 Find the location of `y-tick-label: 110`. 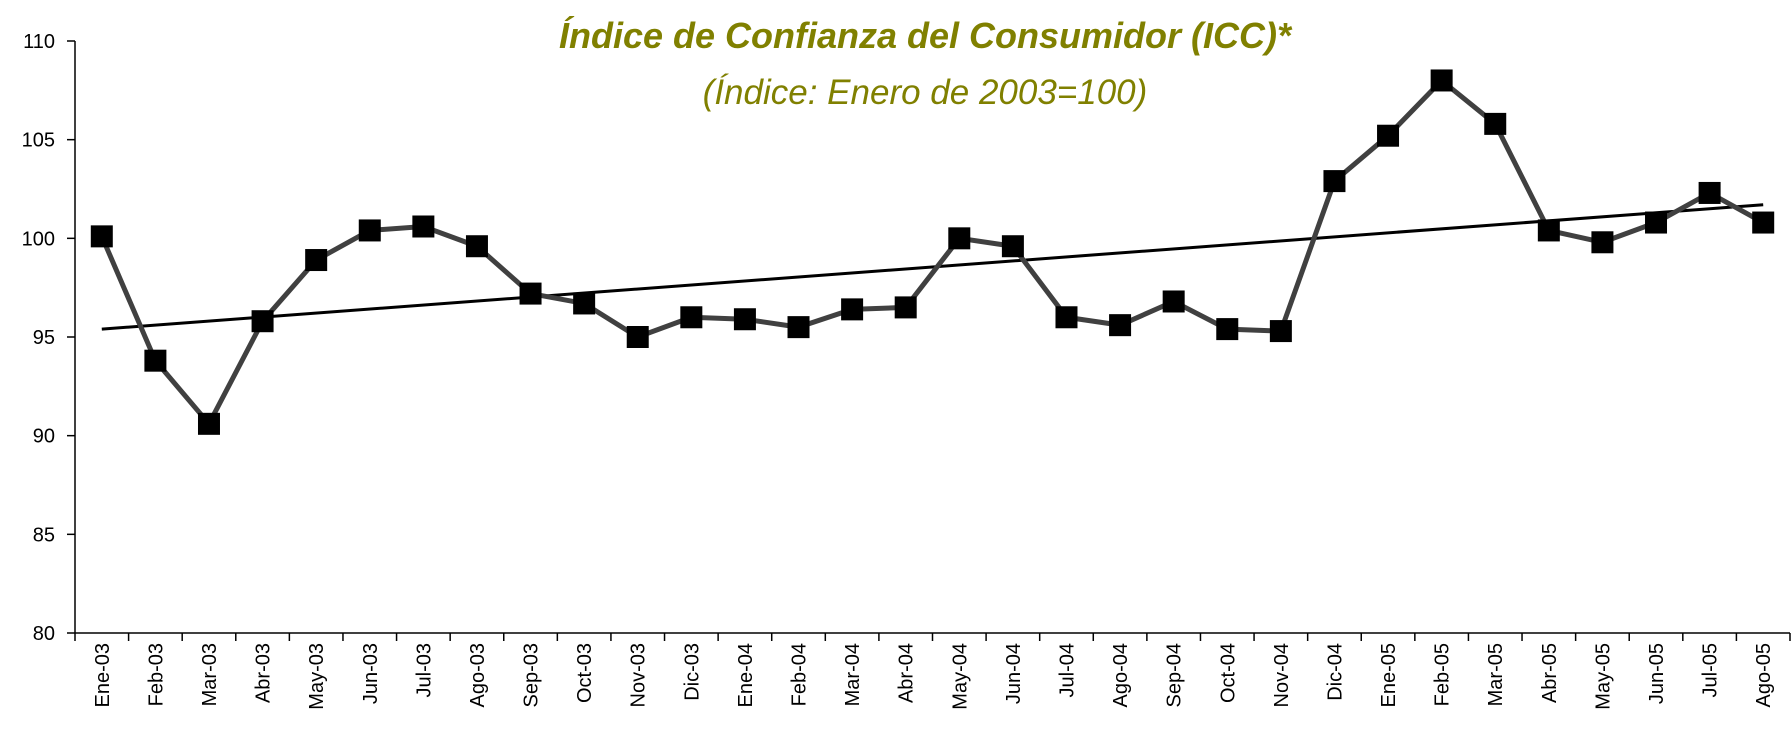

y-tick-label: 110 is located at coordinates (39, 42).